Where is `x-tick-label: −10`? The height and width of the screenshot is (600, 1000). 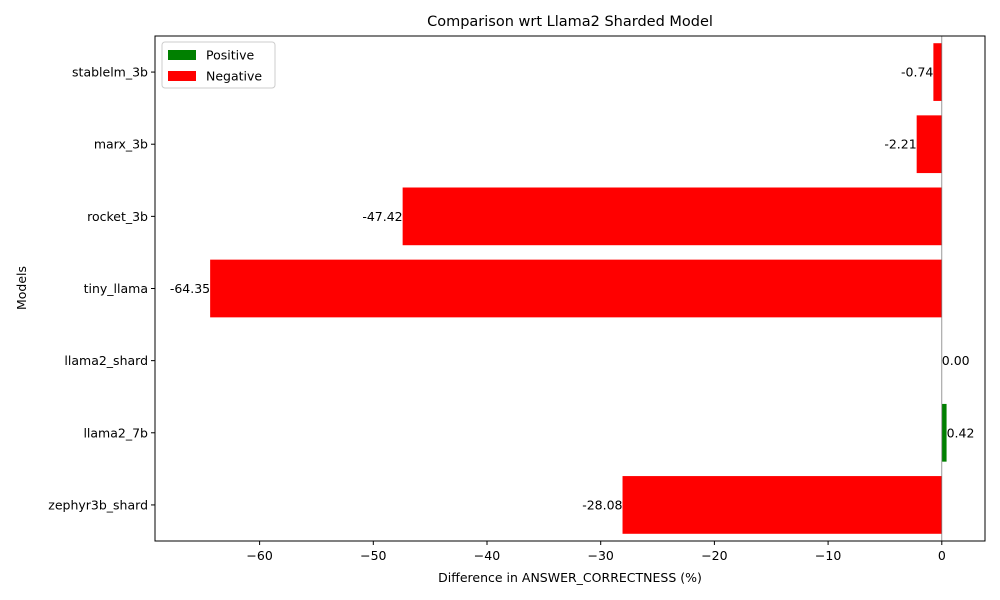 x-tick-label: −10 is located at coordinates (828, 555).